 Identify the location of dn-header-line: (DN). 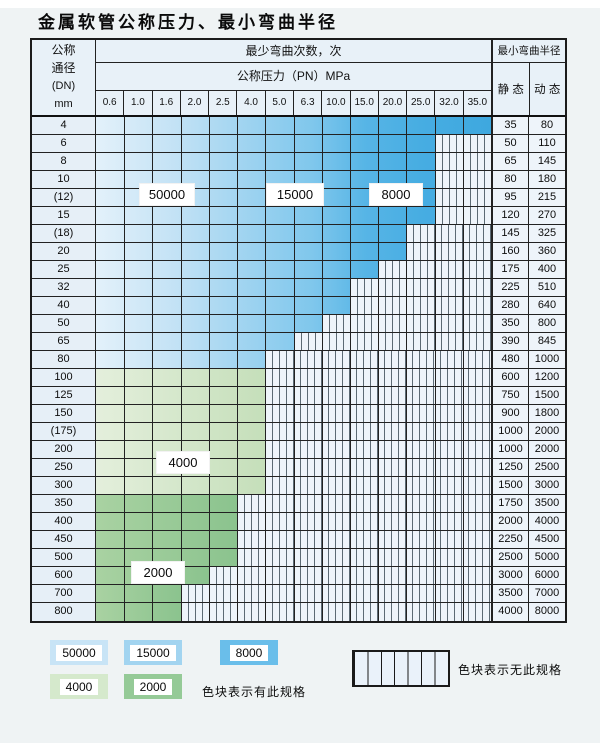
(63, 86).